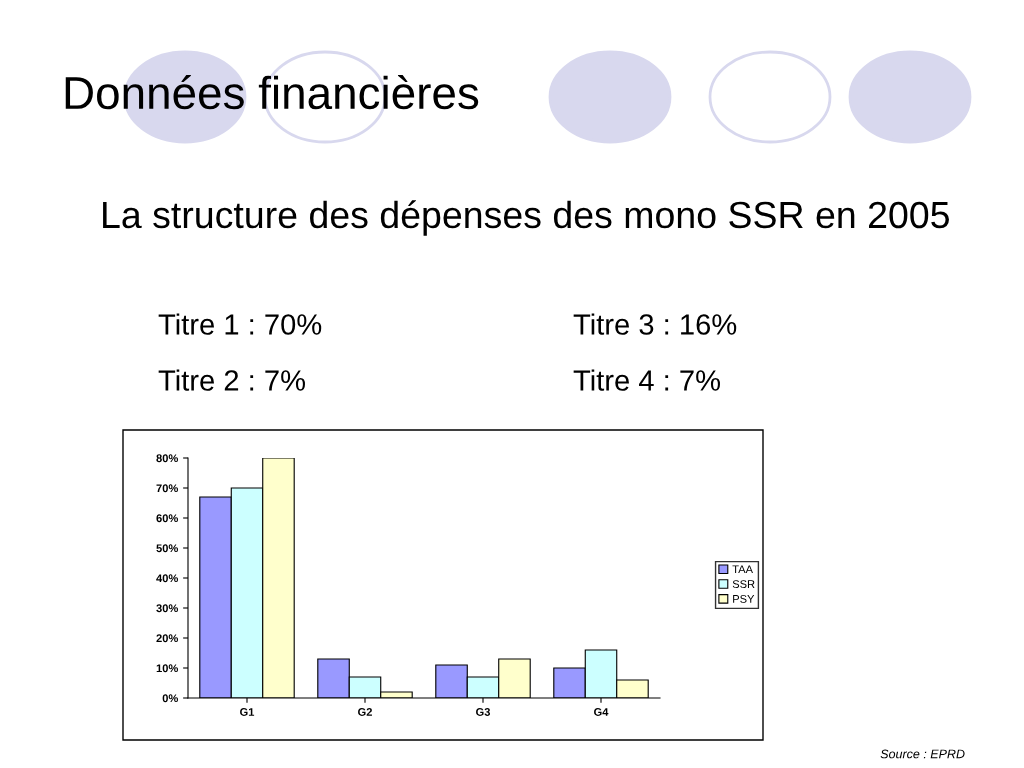  What do you see at coordinates (167, 548) in the screenshot?
I see `y-tick-label: 50%` at bounding box center [167, 548].